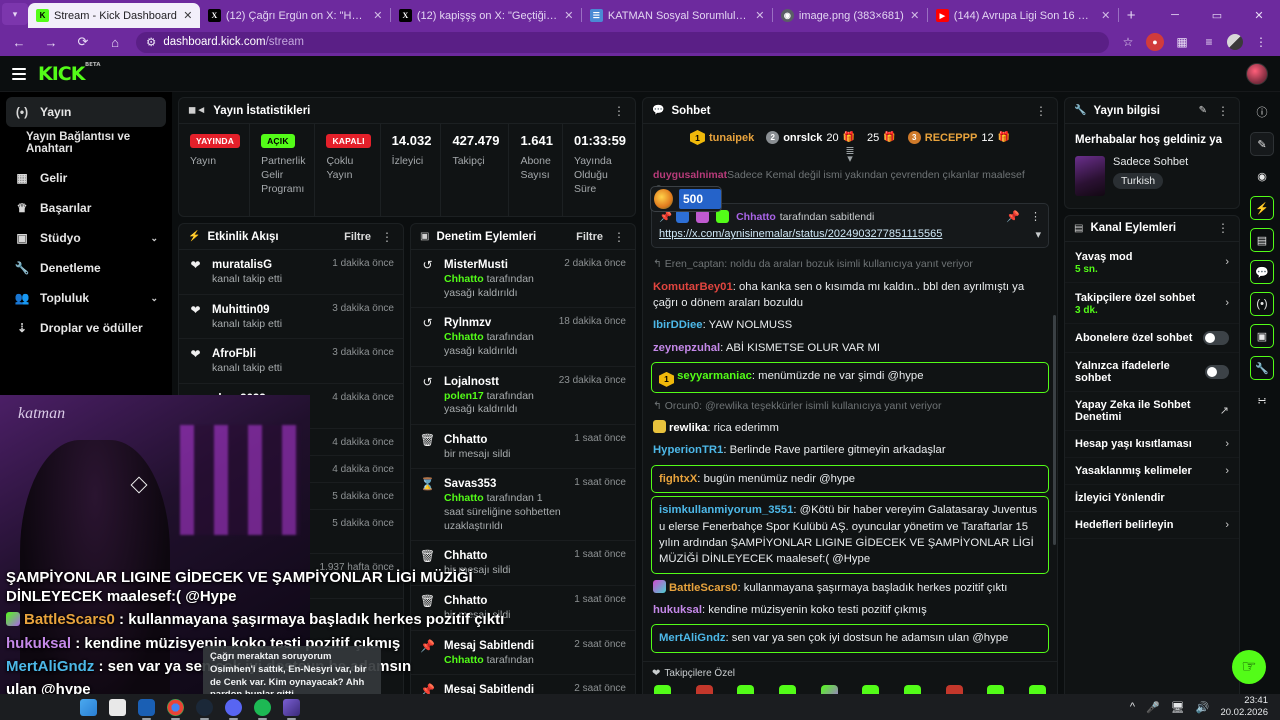 This screenshot has width=1280, height=720. I want to click on info-icon: ⓘ, so click(1262, 113).